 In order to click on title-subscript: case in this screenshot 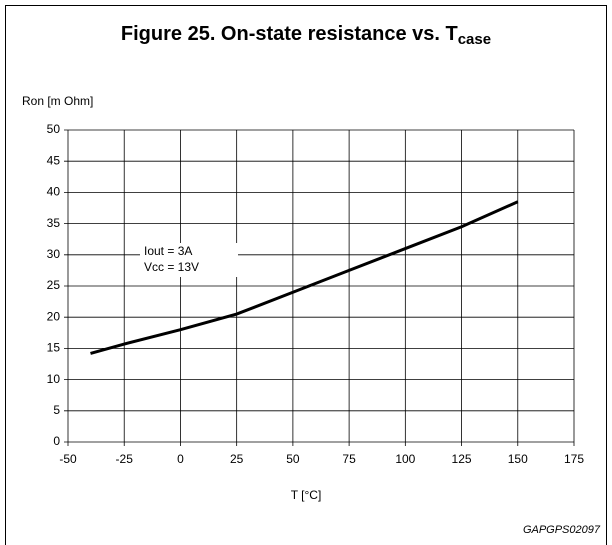, I will do `click(474, 39)`.